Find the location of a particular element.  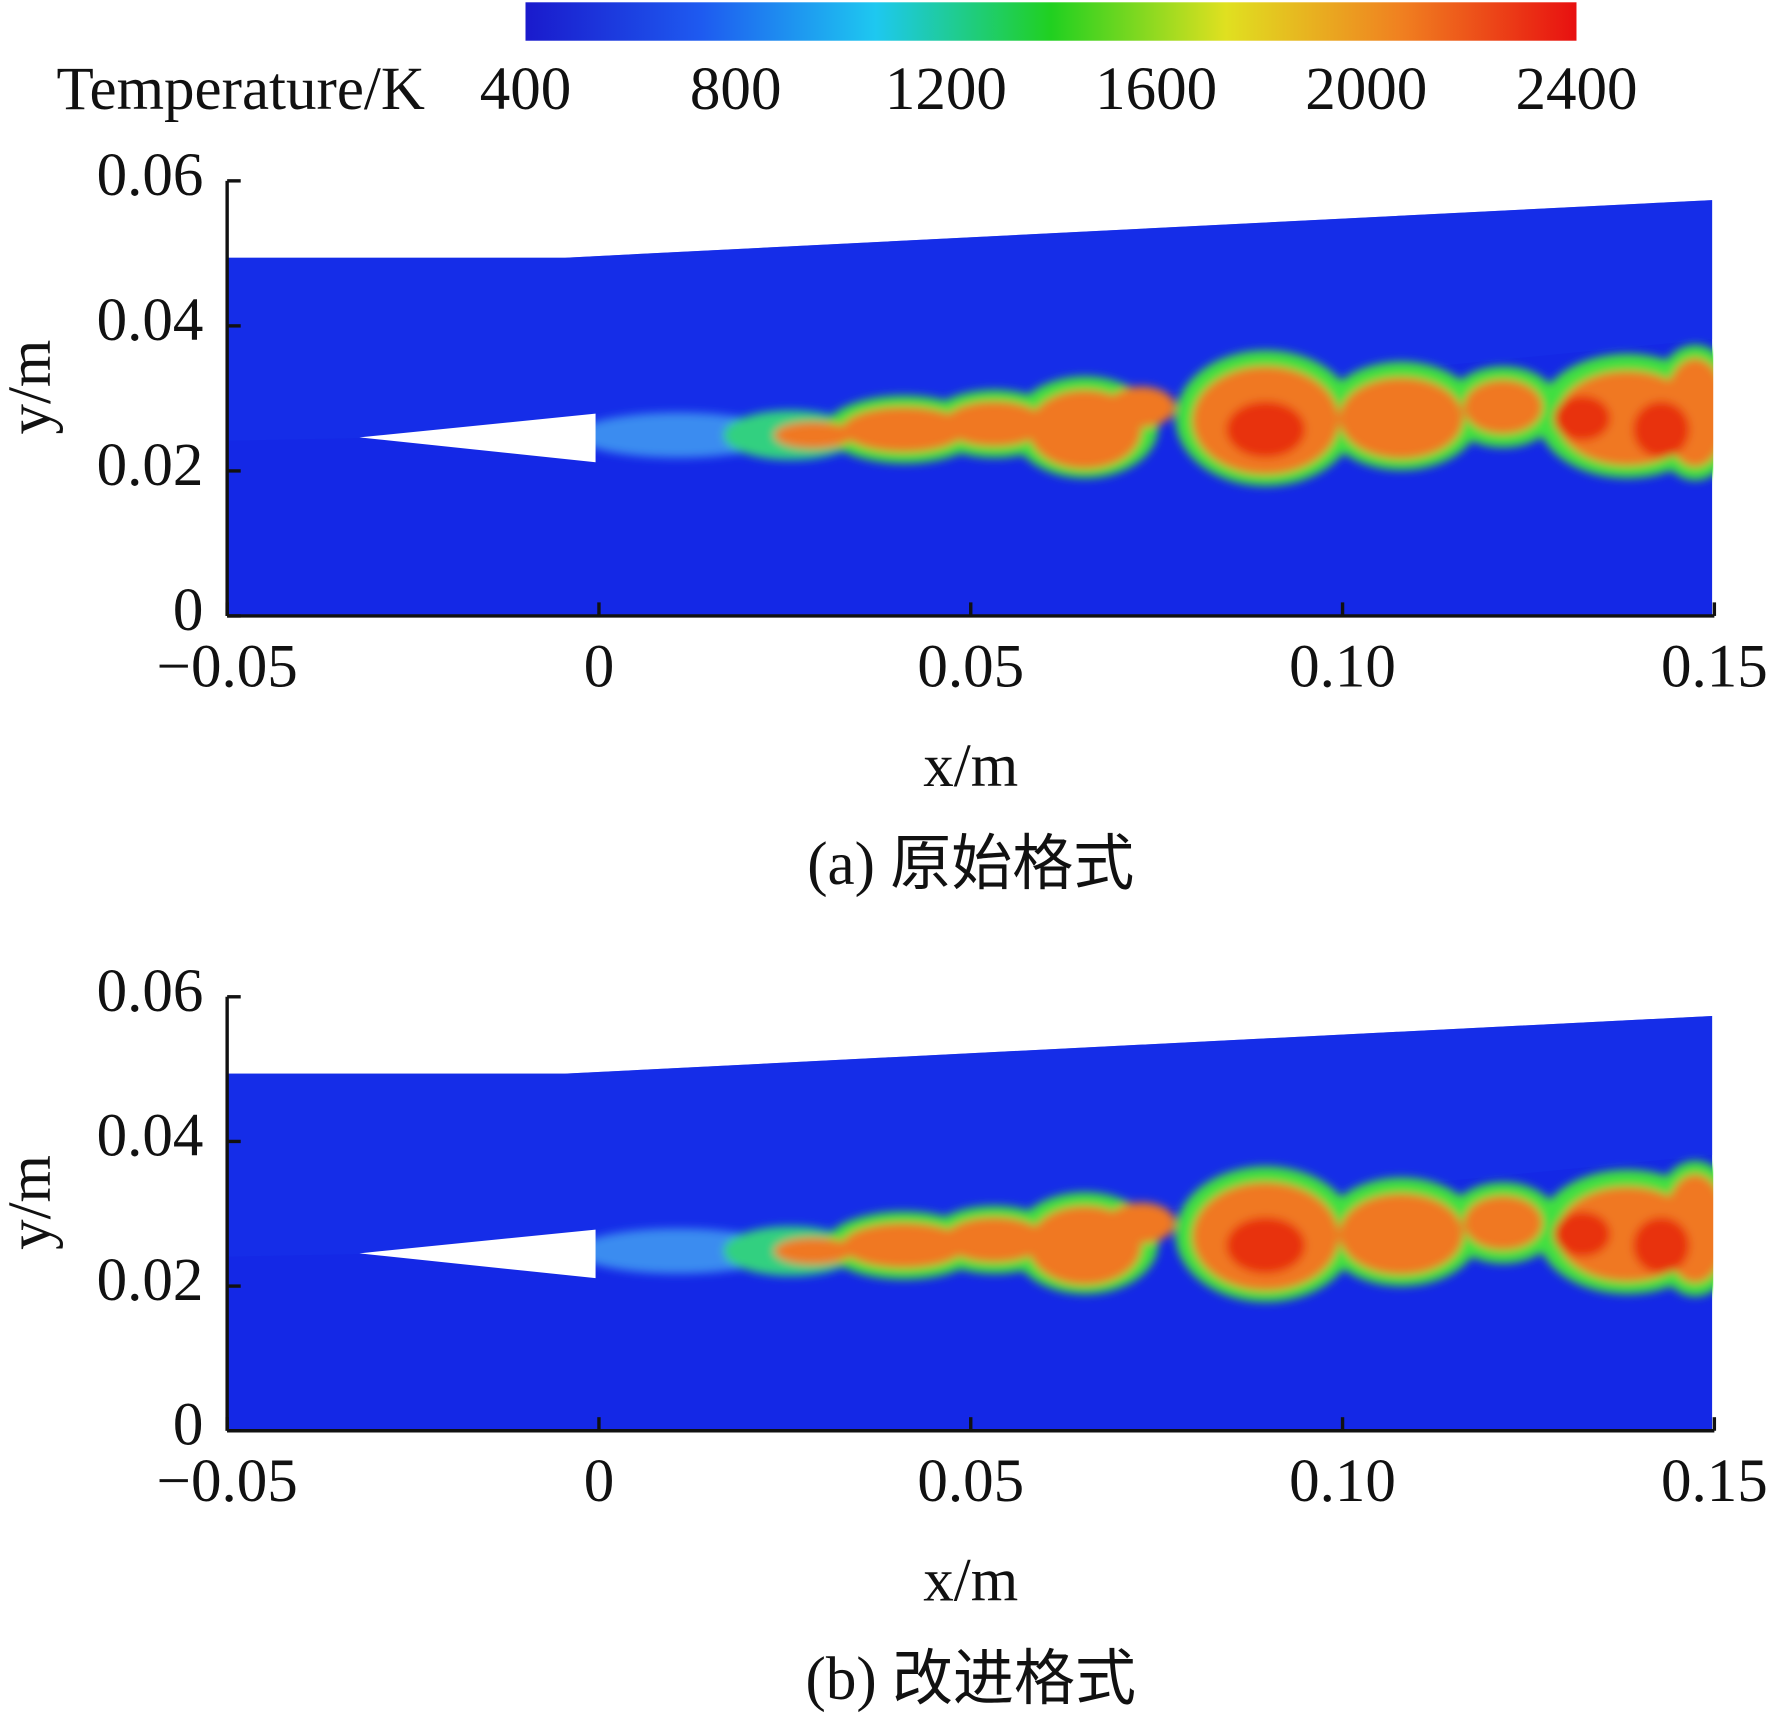

colorbar-tick-label: 1200 is located at coordinates (946, 89).